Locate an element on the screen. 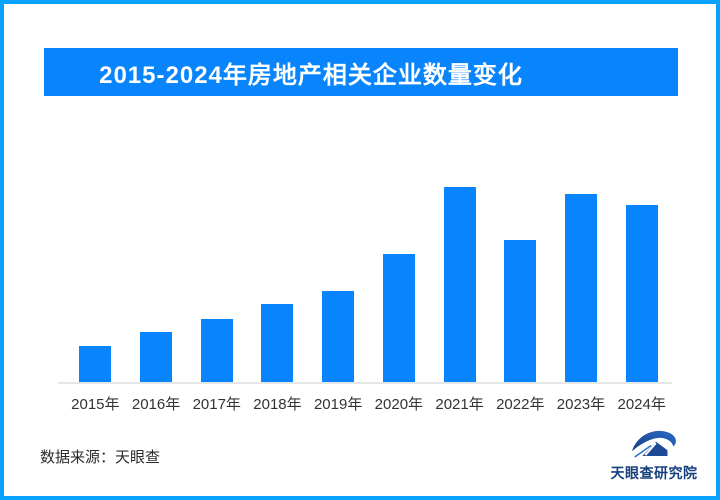 The height and width of the screenshot is (500, 720). x-tick-label-2021年: 2021年 is located at coordinates (459, 404).